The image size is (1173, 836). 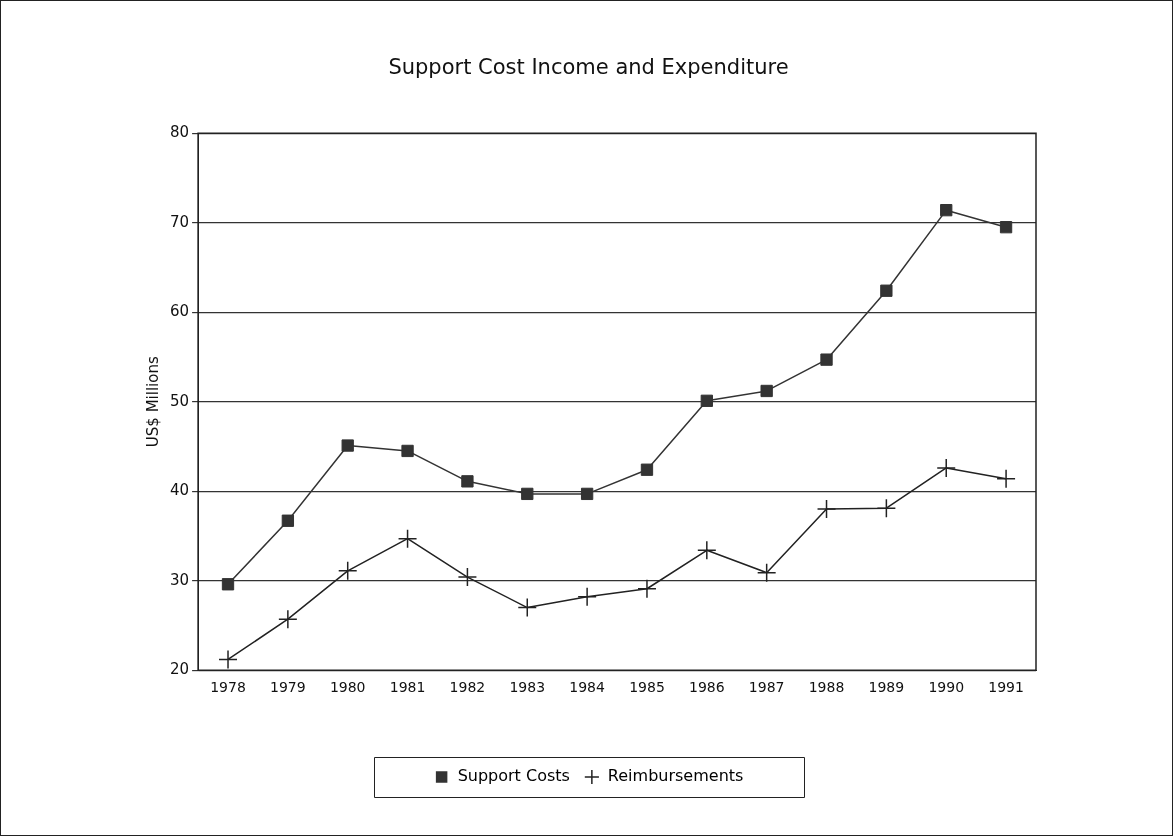 What do you see at coordinates (179, 490) in the screenshot?
I see `y-tick-label: 40` at bounding box center [179, 490].